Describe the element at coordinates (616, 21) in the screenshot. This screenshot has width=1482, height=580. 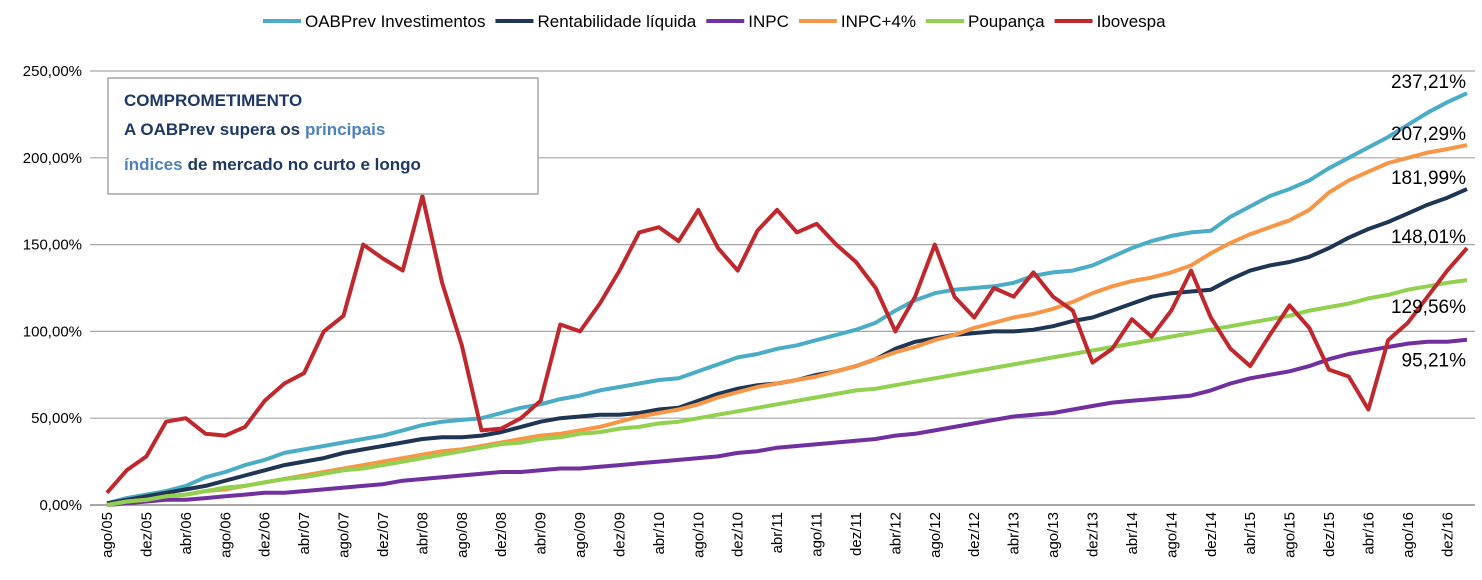
I see `legend-label: Rentabilidade líquida` at that location.